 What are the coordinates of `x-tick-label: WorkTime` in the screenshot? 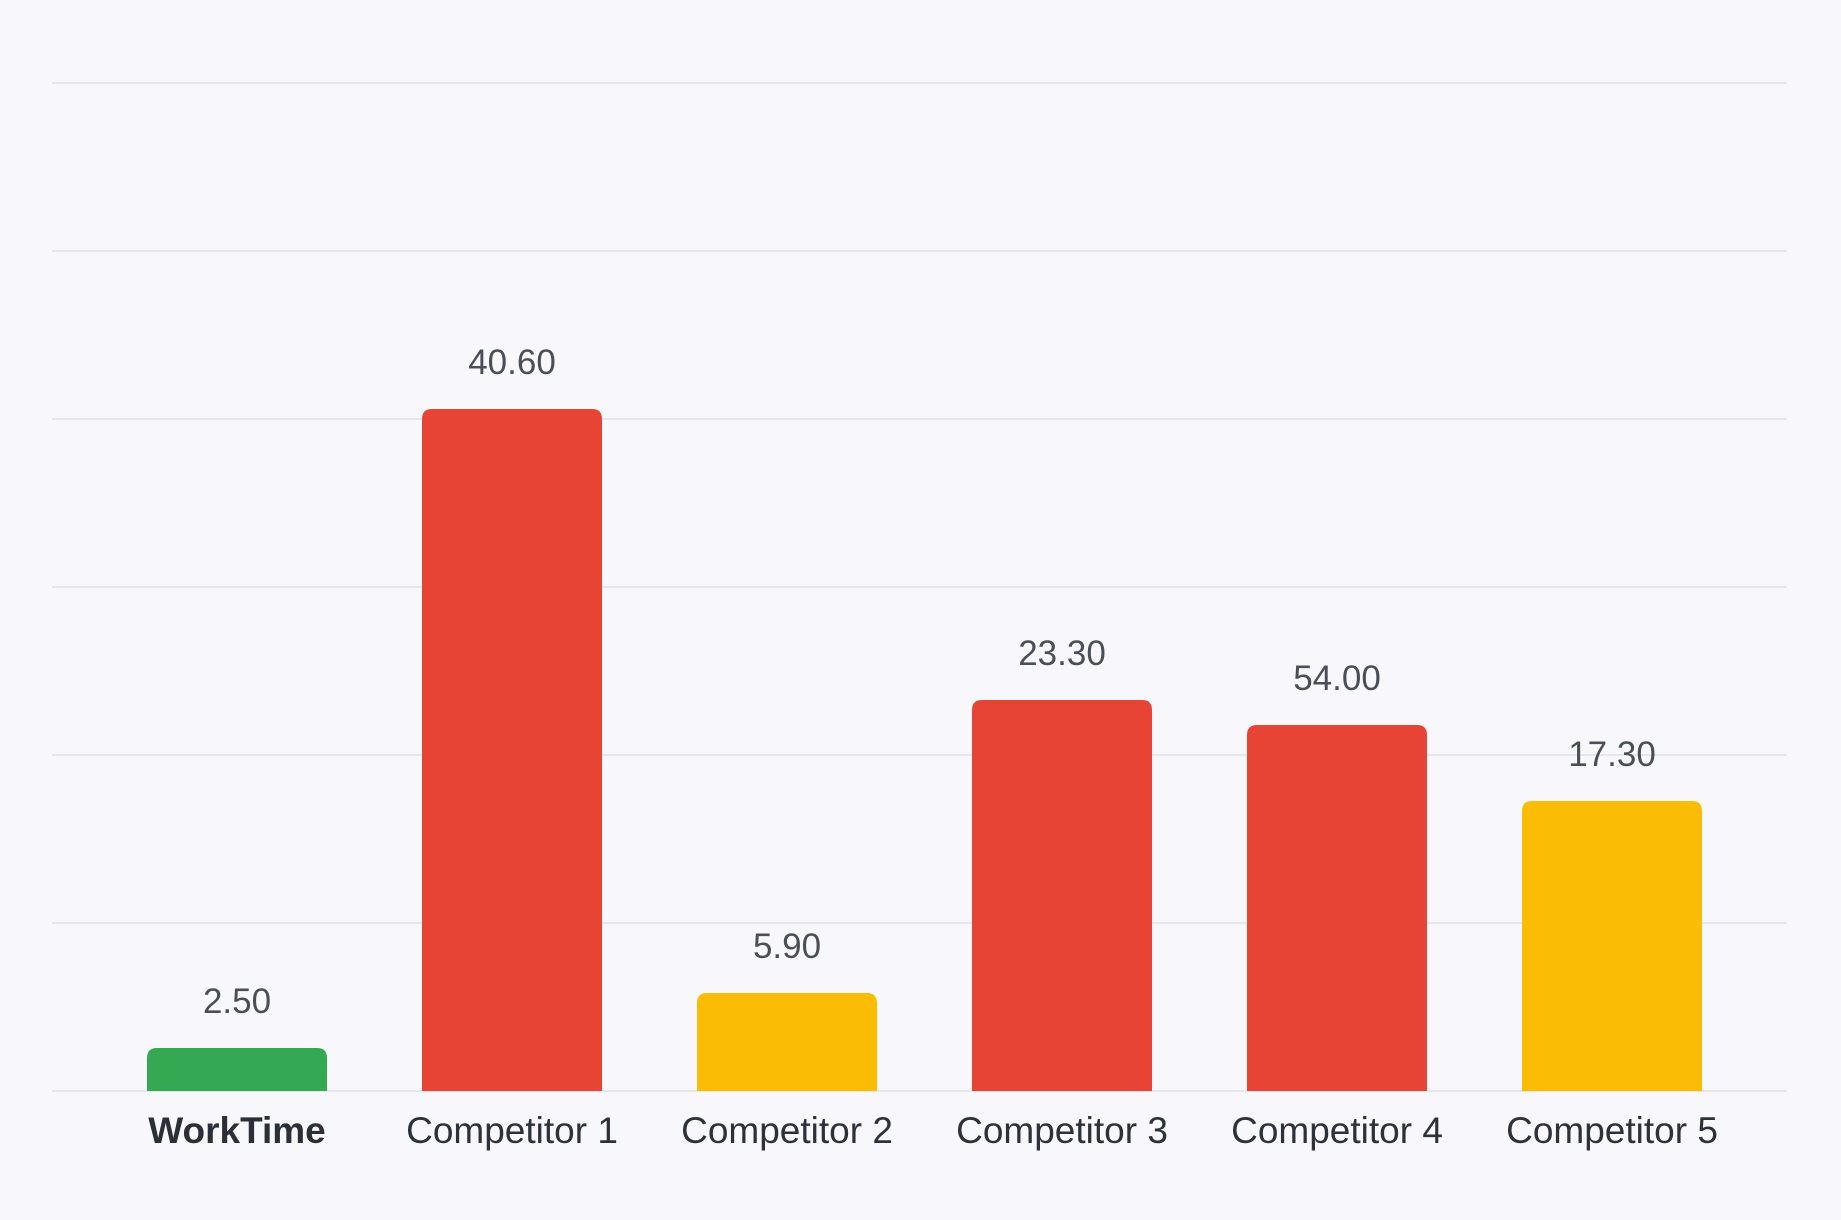 It's located at (237, 1130).